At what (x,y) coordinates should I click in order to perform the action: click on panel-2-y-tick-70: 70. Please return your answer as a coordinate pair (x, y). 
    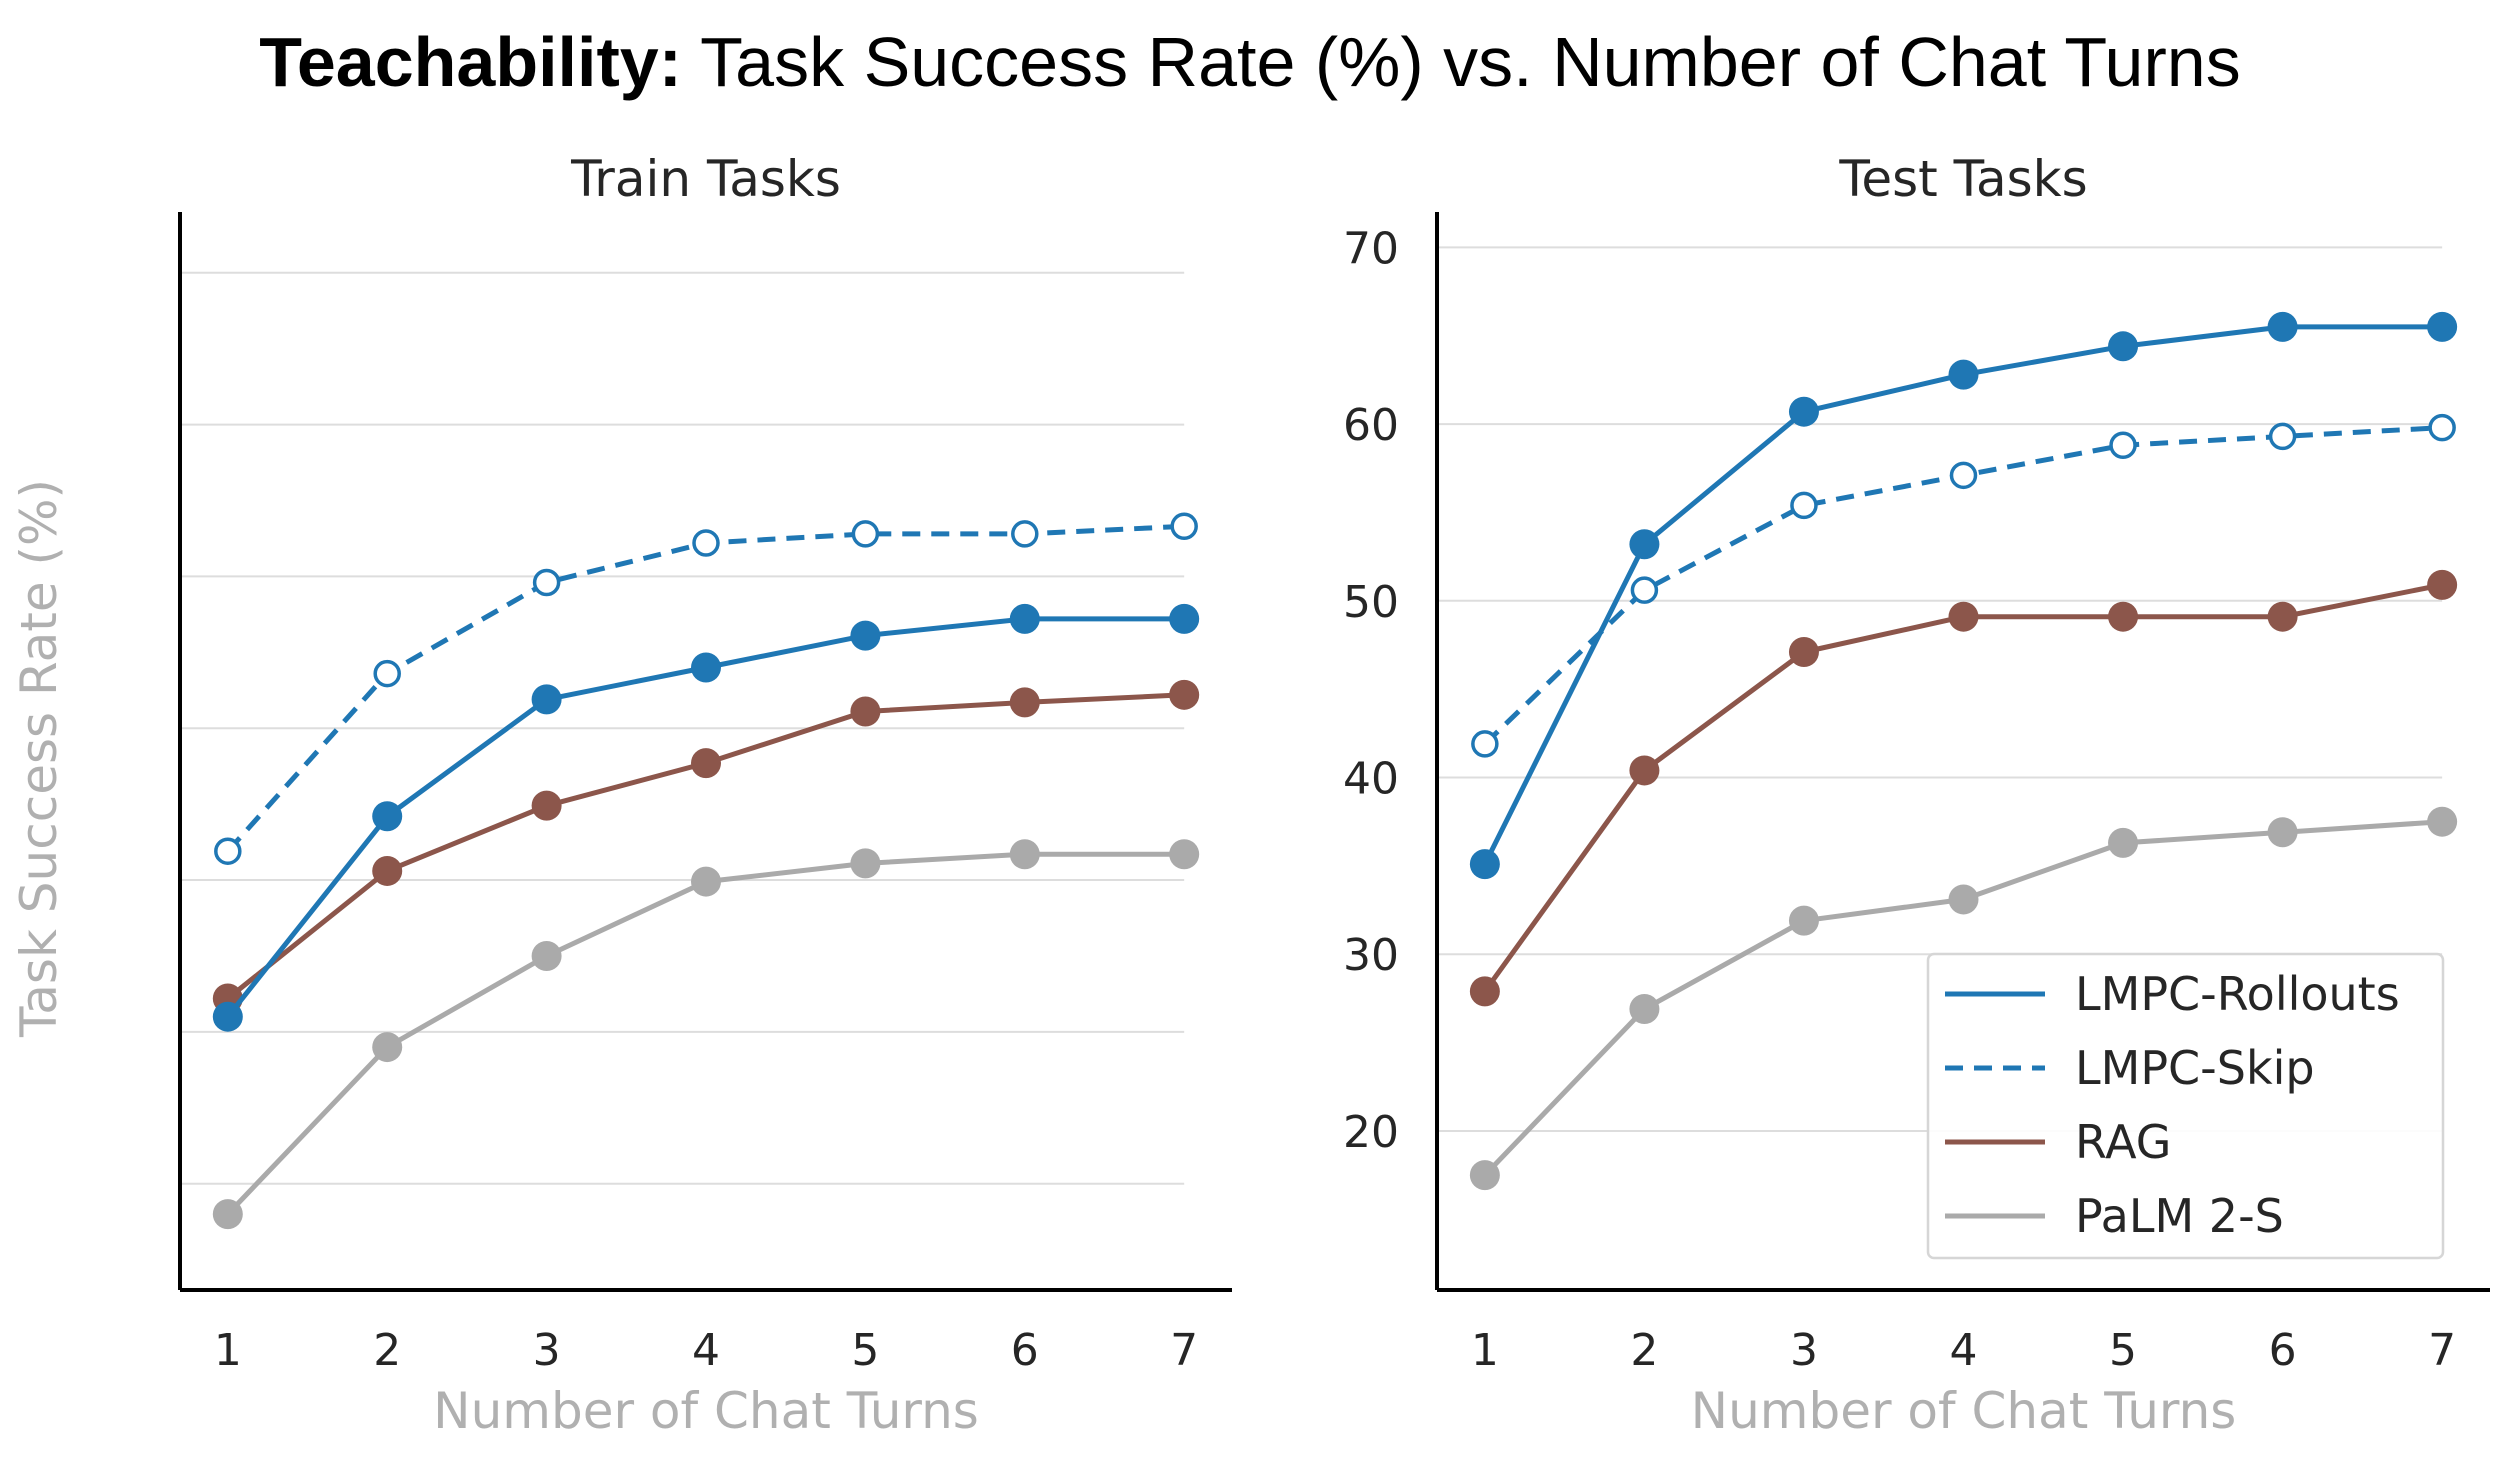
    Looking at the image, I should click on (1371, 248).